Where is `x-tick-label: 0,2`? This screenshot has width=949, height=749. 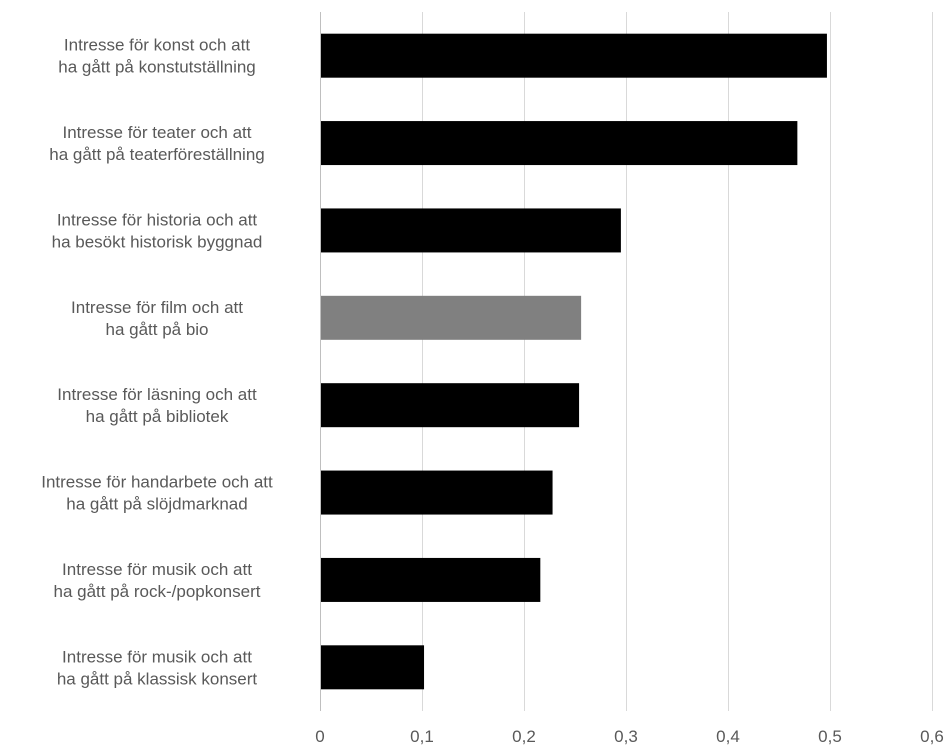
x-tick-label: 0,2 is located at coordinates (524, 736).